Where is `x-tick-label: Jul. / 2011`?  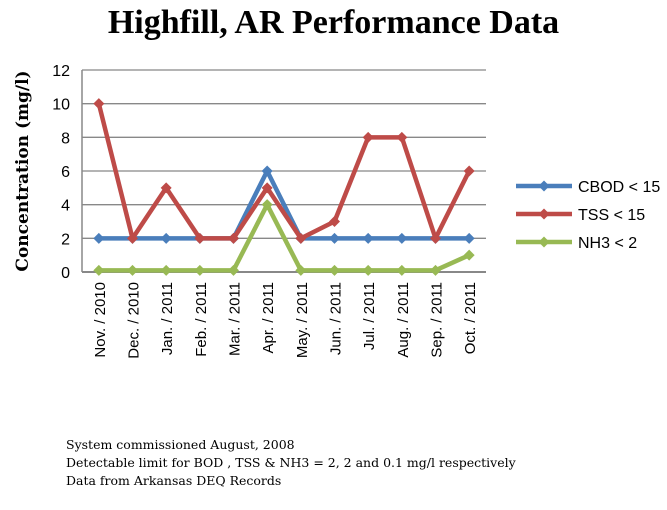 x-tick-label: Jul. / 2011 is located at coordinates (369, 316).